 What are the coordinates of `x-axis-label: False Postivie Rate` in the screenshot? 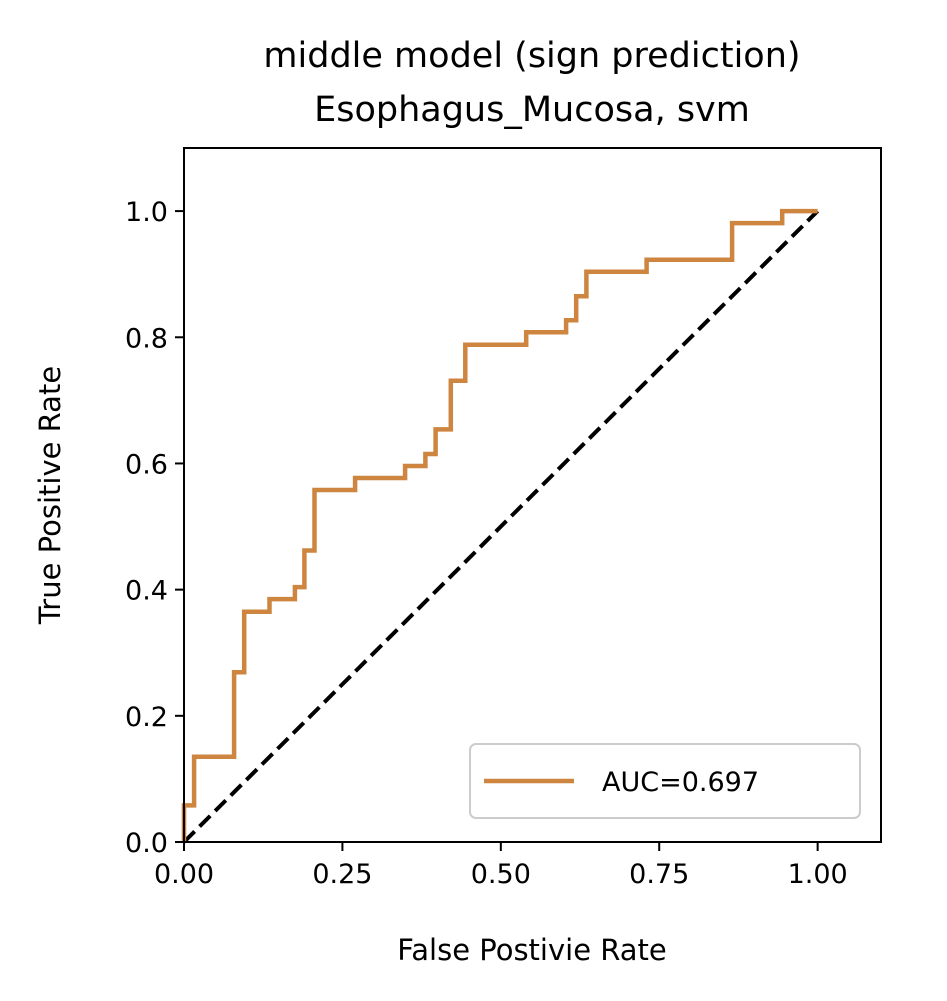 It's located at (532, 950).